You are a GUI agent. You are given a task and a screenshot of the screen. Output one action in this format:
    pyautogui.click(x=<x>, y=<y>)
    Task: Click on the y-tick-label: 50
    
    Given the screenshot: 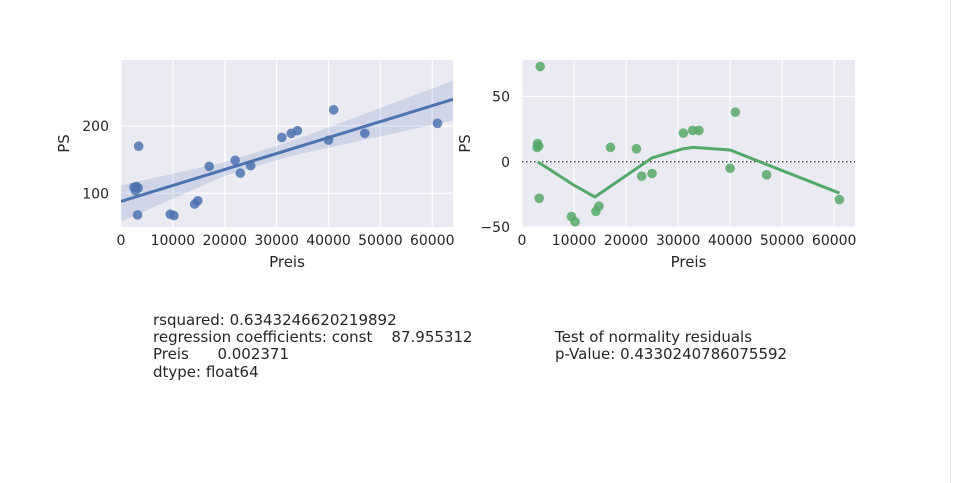 What is the action you would take?
    pyautogui.click(x=501, y=98)
    